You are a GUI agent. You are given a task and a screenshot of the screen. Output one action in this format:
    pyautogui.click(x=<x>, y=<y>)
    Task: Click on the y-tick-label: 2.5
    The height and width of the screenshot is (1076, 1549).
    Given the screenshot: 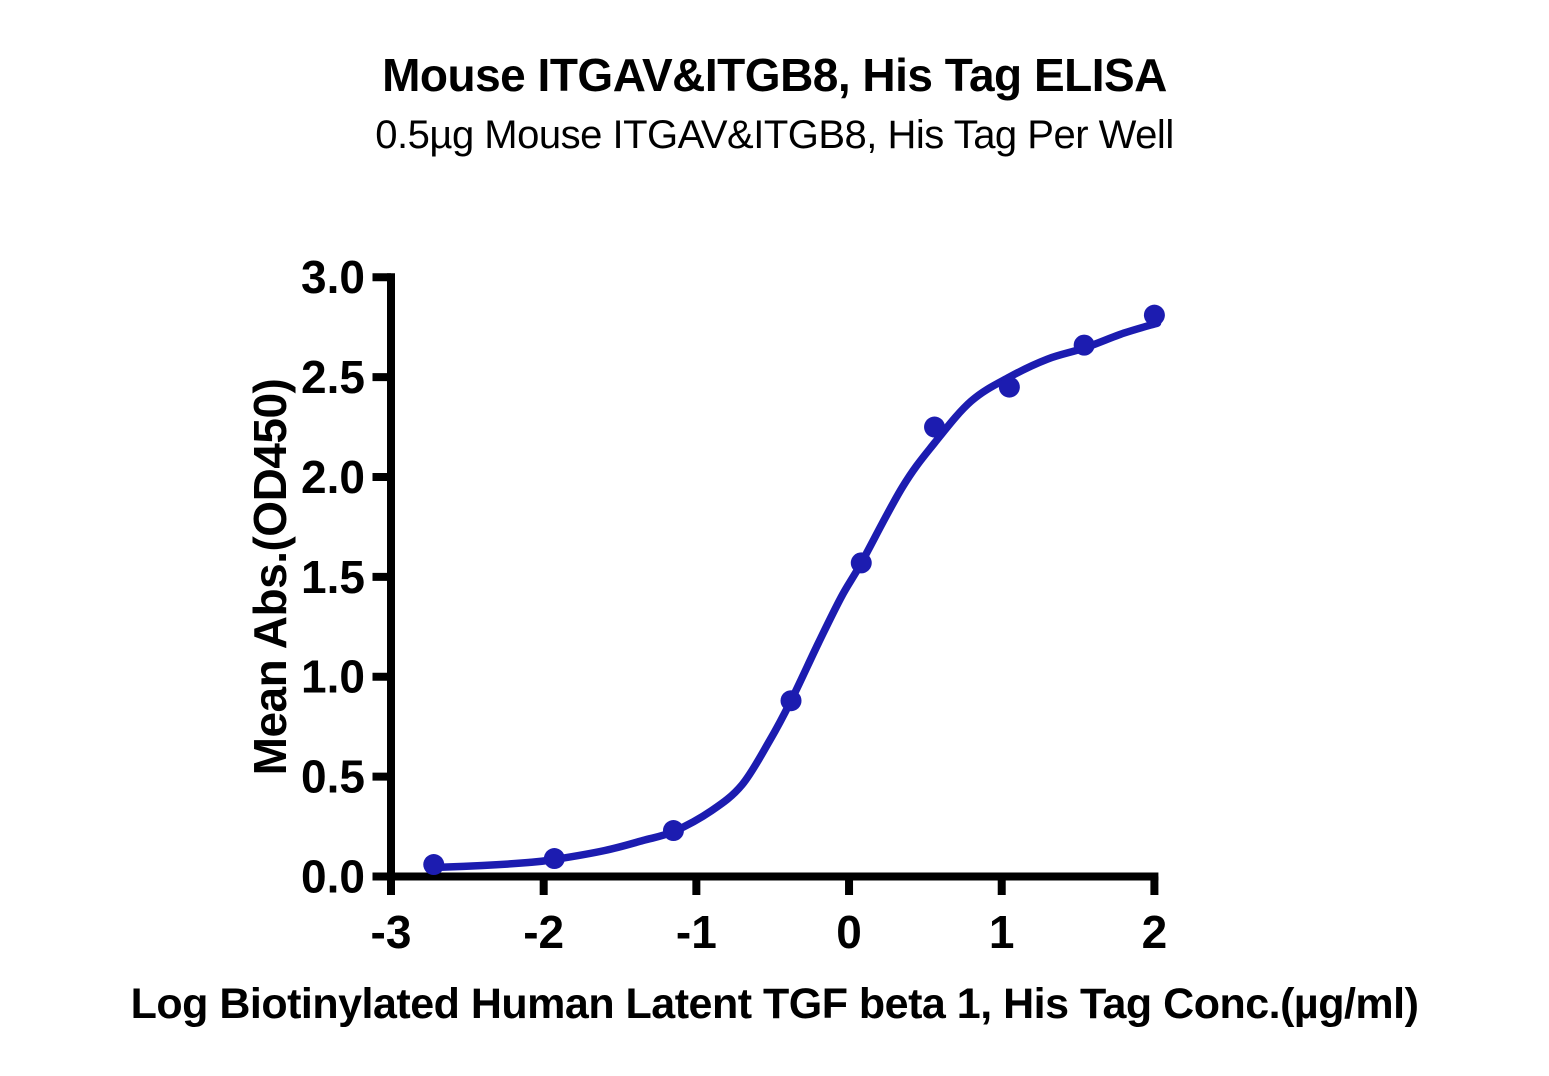 What is the action you would take?
    pyautogui.click(x=333, y=377)
    